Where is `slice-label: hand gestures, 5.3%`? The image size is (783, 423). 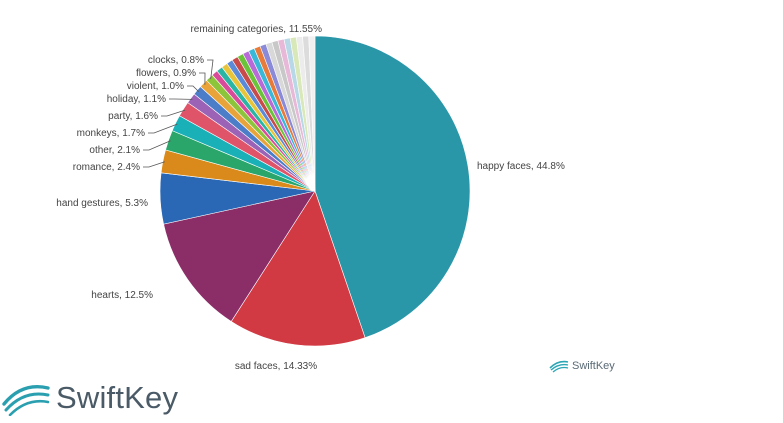 slice-label: hand gestures, 5.3% is located at coordinates (102, 203).